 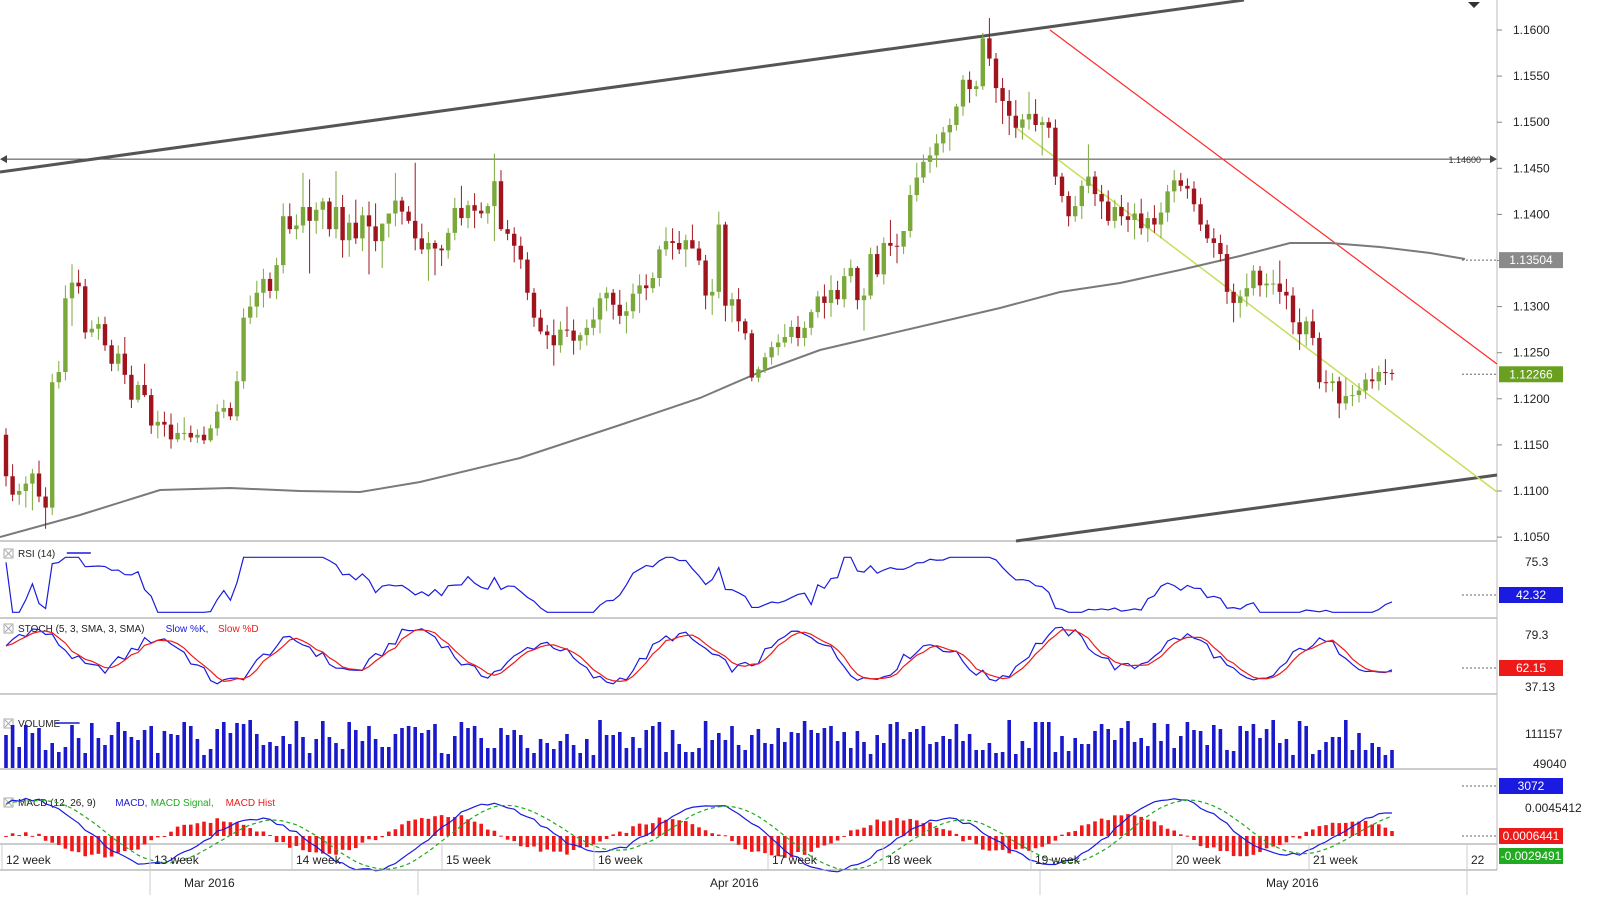 What do you see at coordinates (8, 723) in the screenshot?
I see `volume-close-icon` at bounding box center [8, 723].